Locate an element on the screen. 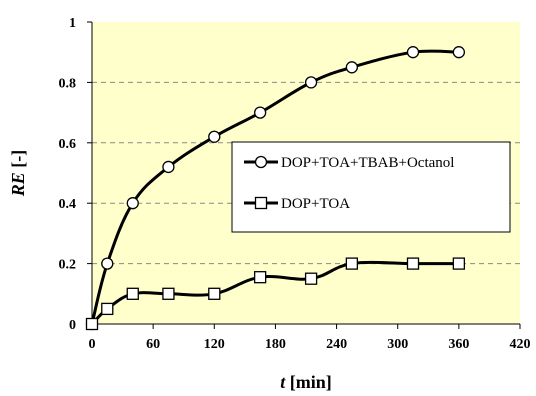 This screenshot has width=536, height=396. y-tick-label: 0 is located at coordinates (72, 325).